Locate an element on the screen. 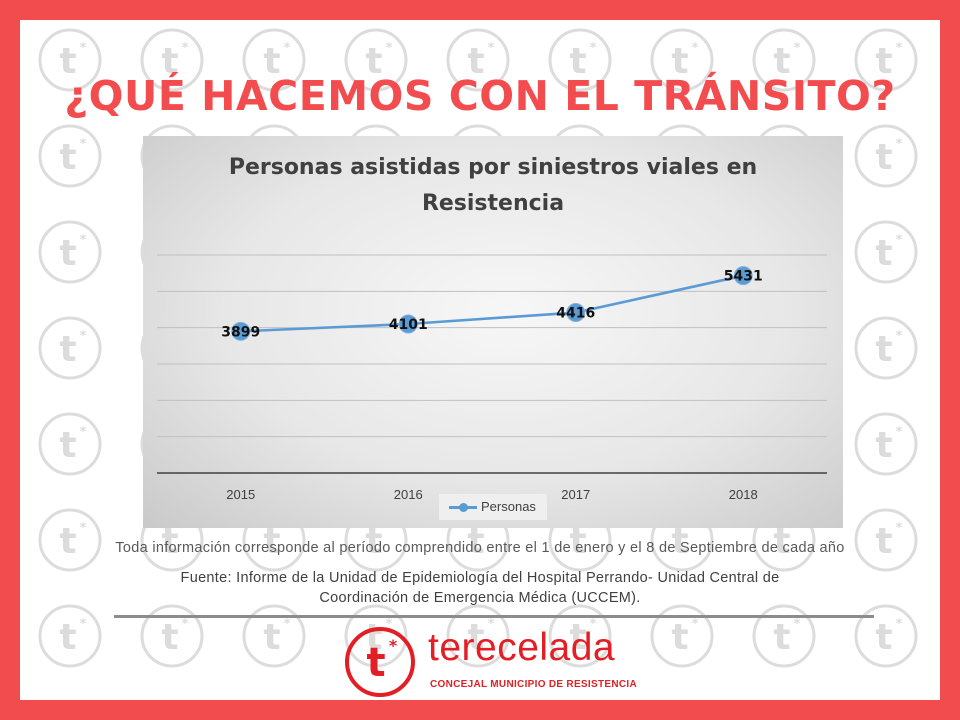  legend-marker is located at coordinates (463, 507).